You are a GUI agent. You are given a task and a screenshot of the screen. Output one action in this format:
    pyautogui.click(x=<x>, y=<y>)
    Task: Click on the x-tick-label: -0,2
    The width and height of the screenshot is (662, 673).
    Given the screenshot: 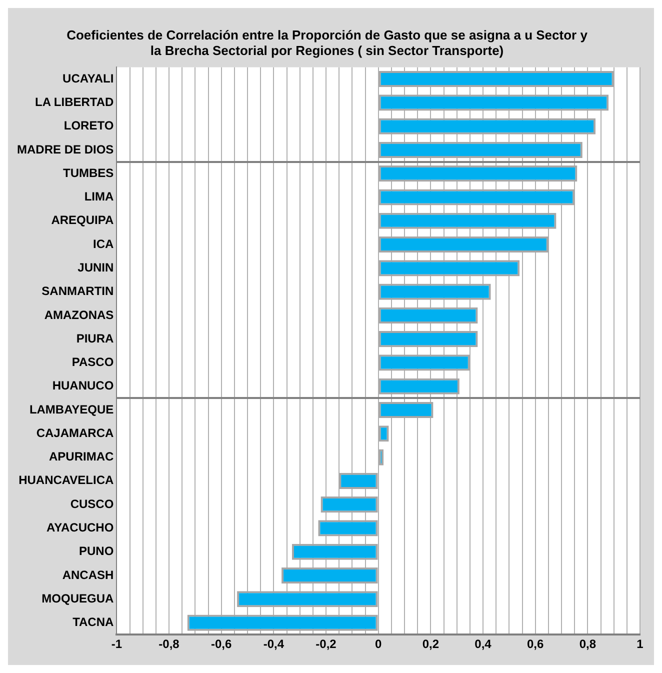 What is the action you would take?
    pyautogui.click(x=326, y=644)
    